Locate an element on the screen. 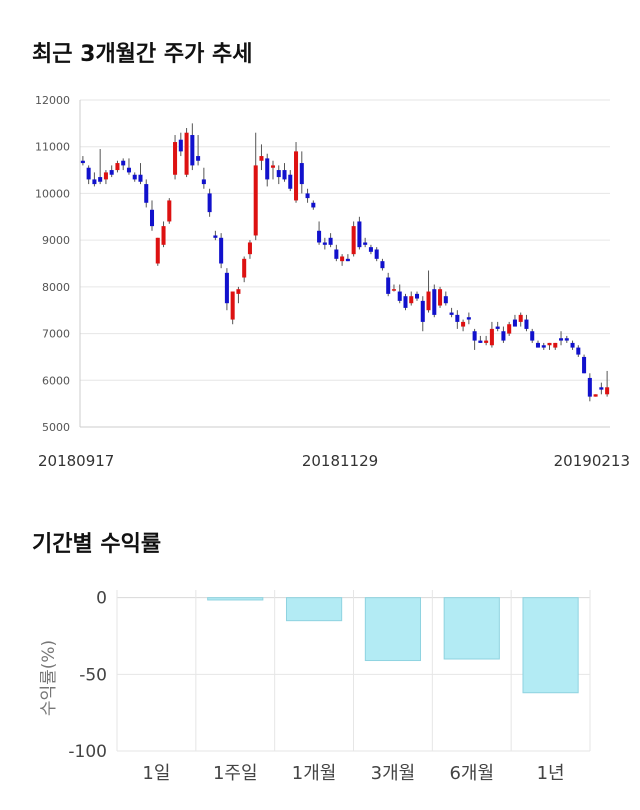  y-tick-label: 9000 is located at coordinates (56, 240).